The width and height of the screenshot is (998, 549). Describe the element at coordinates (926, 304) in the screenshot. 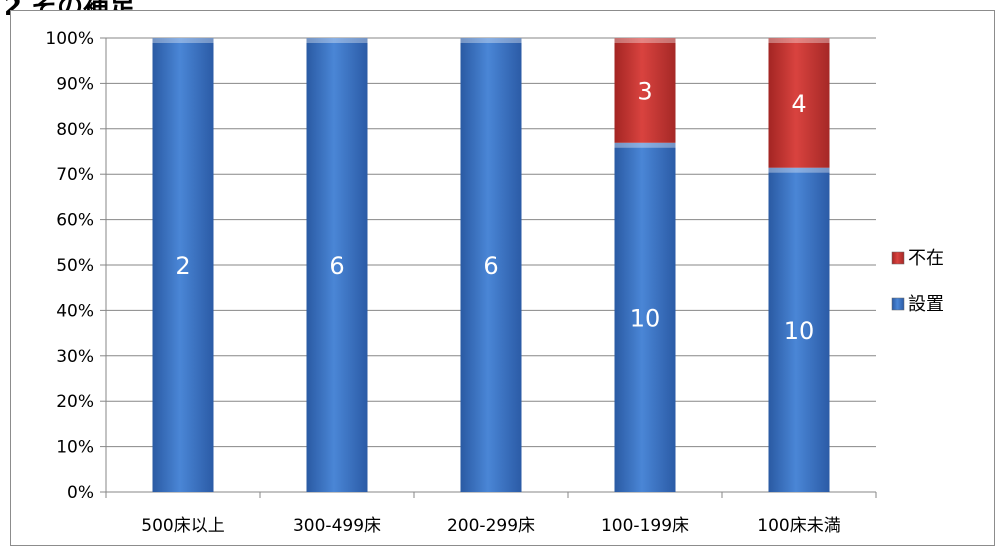

I see `legend-label: 設置` at that location.